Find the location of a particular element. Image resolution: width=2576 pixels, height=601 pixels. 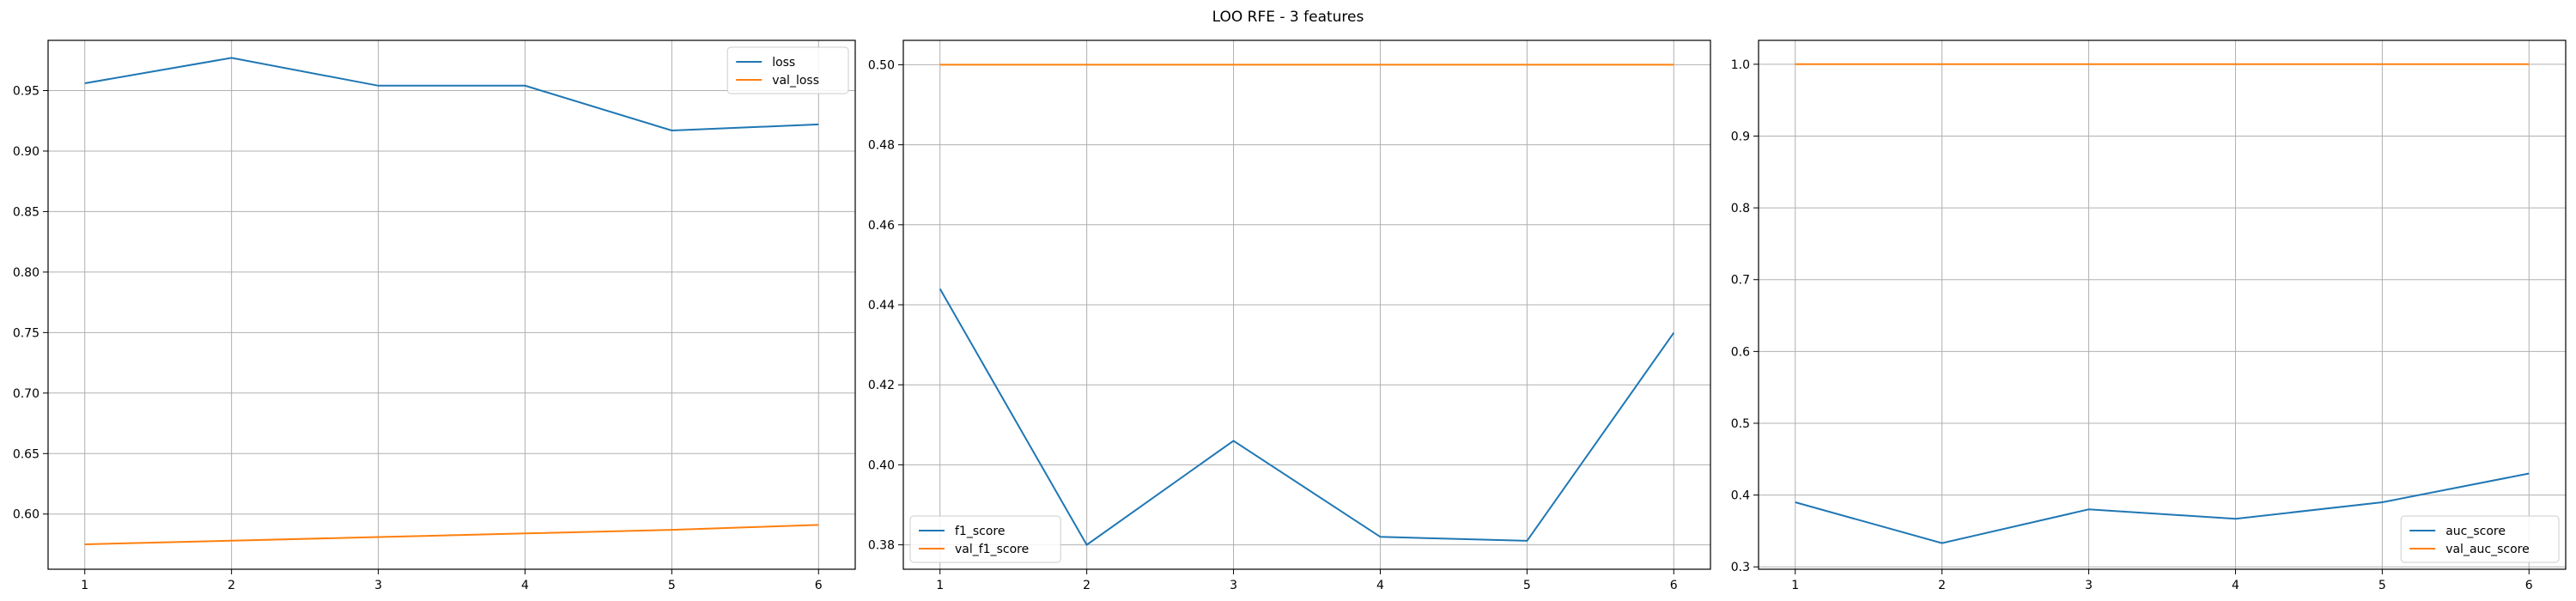

y-tick-label: 0.85 is located at coordinates (26, 212).